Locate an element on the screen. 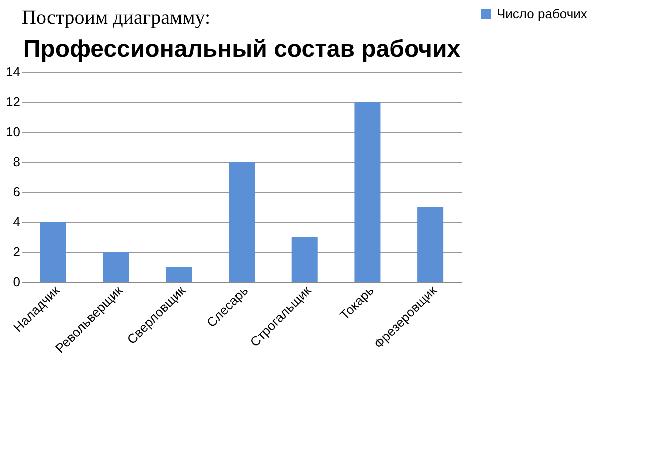 This screenshot has width=667, height=454. legend-label: Число рабочих is located at coordinates (542, 14).